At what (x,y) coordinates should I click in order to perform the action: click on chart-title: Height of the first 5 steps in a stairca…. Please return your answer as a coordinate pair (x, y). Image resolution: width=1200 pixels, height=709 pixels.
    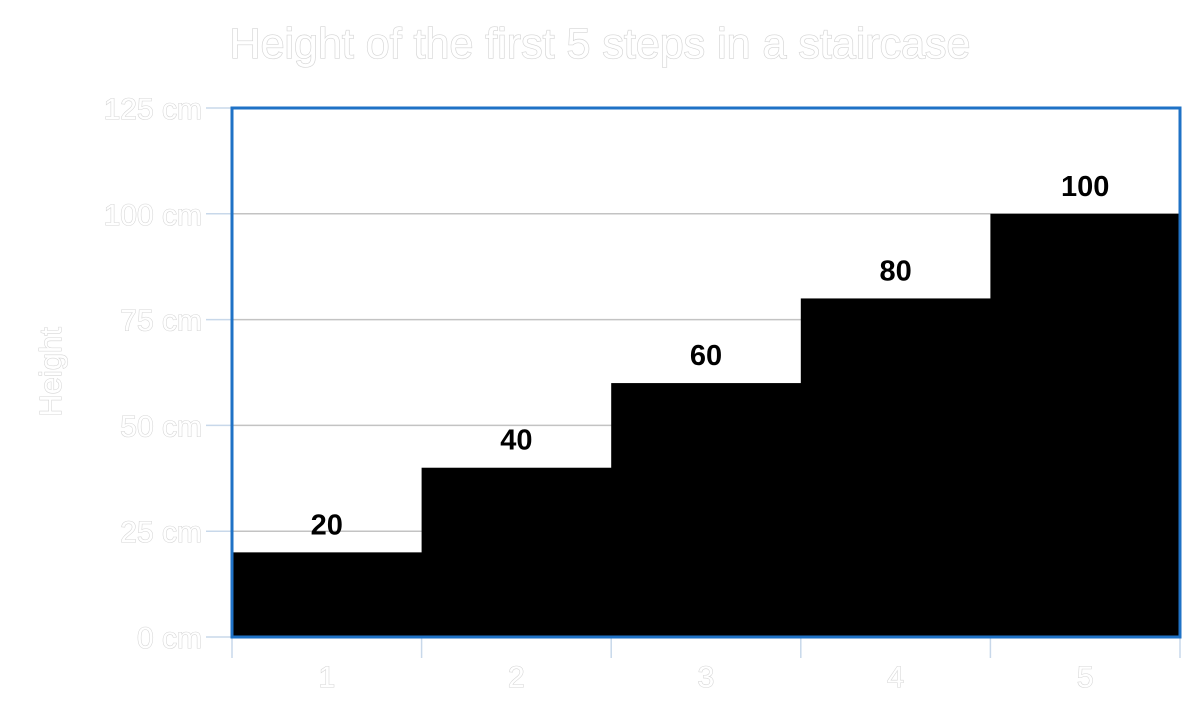
    Looking at the image, I should click on (600, 44).